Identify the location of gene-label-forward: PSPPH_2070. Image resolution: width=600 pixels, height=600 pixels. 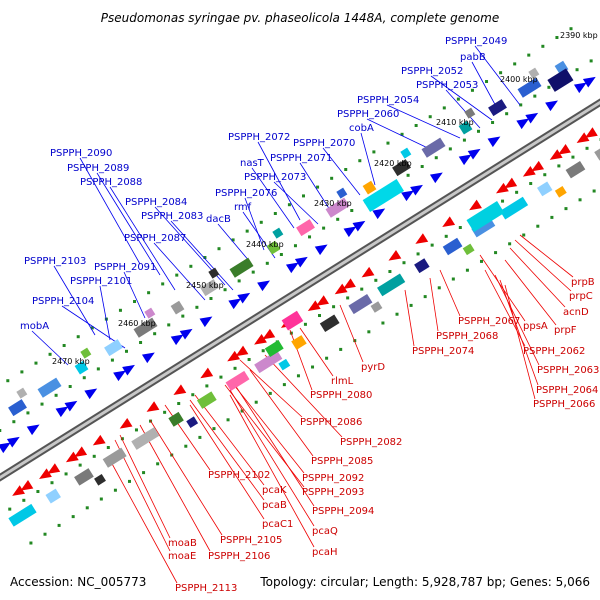
(324, 143).